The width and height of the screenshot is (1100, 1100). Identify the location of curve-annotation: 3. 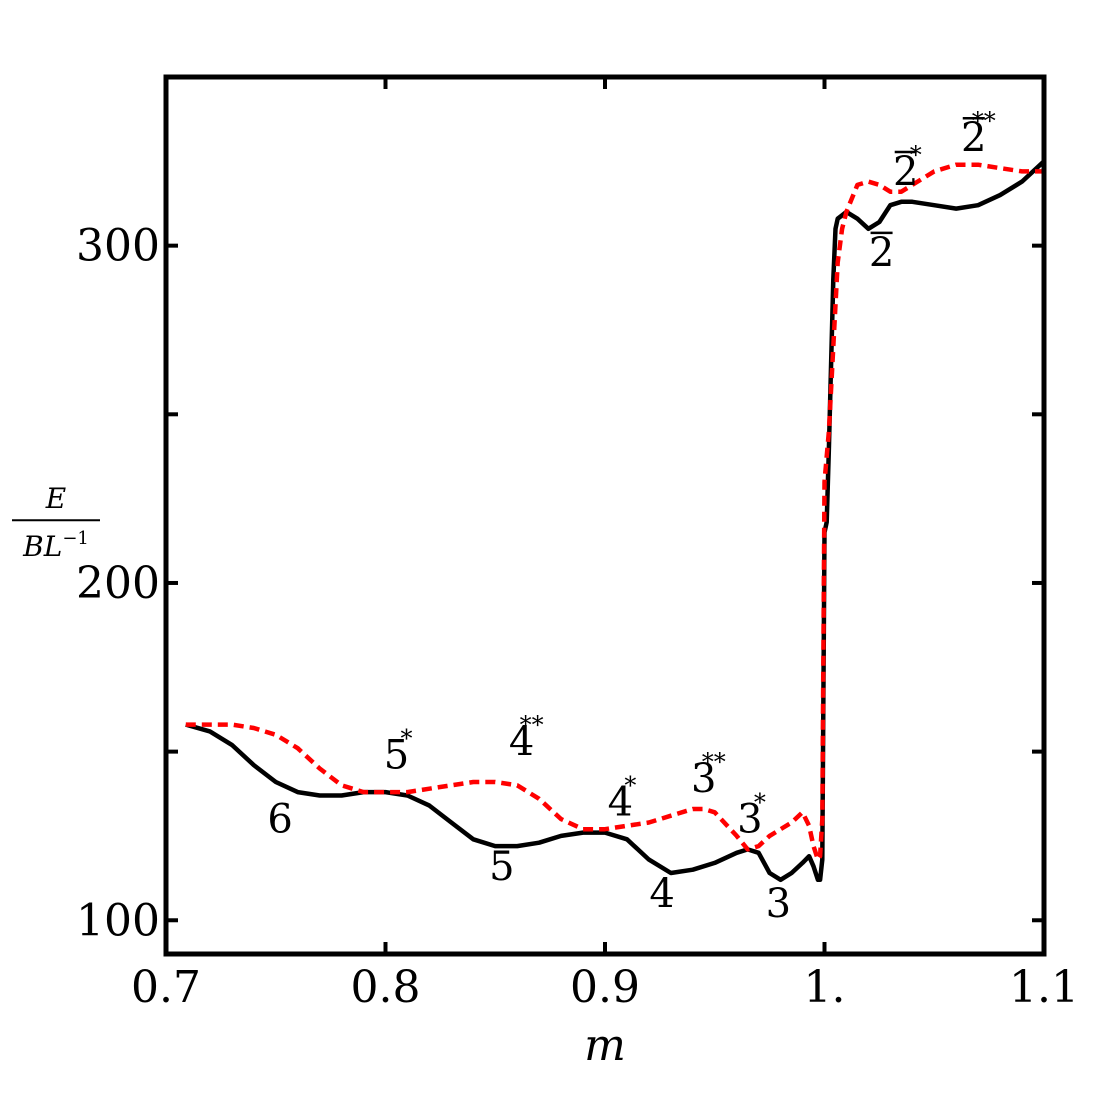
(778, 904).